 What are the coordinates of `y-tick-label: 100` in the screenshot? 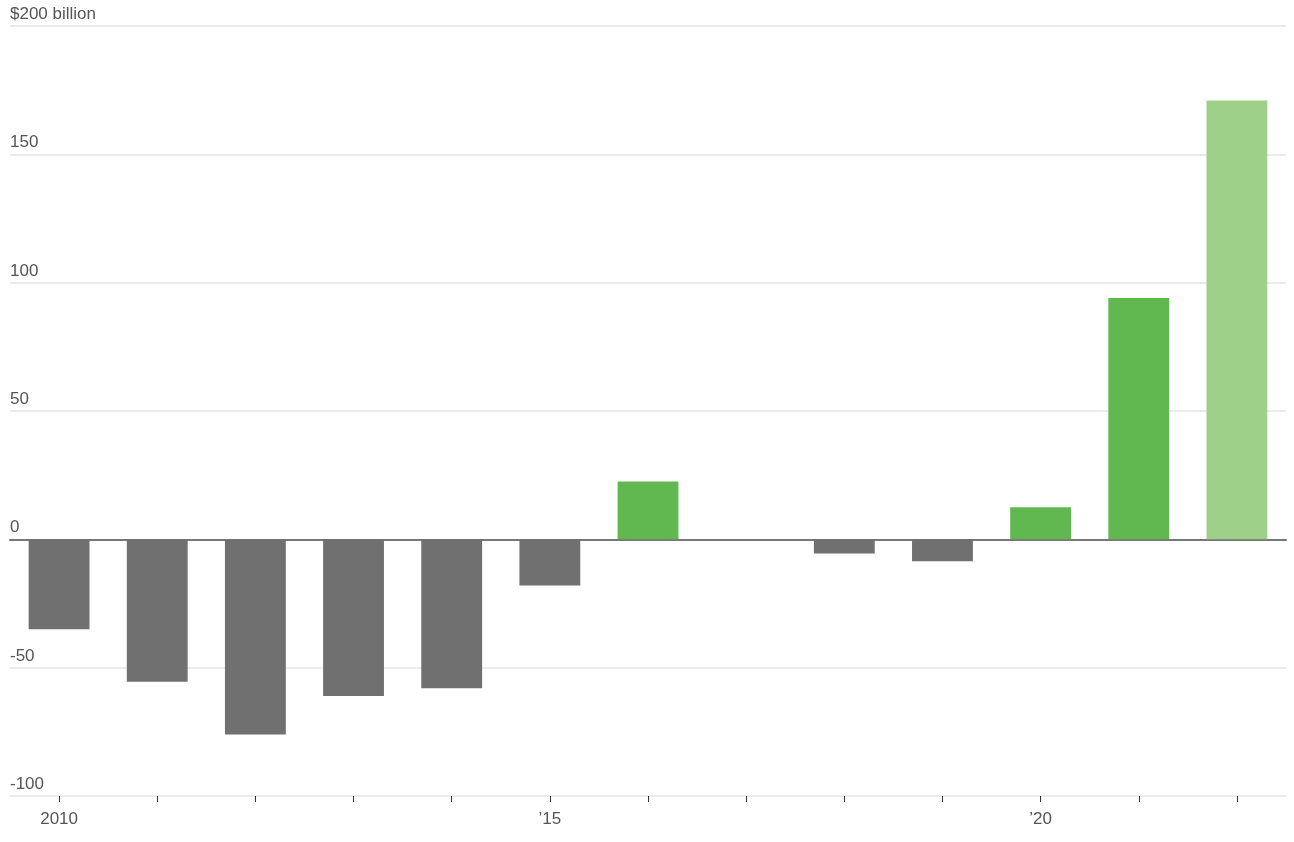 It's located at (24, 270).